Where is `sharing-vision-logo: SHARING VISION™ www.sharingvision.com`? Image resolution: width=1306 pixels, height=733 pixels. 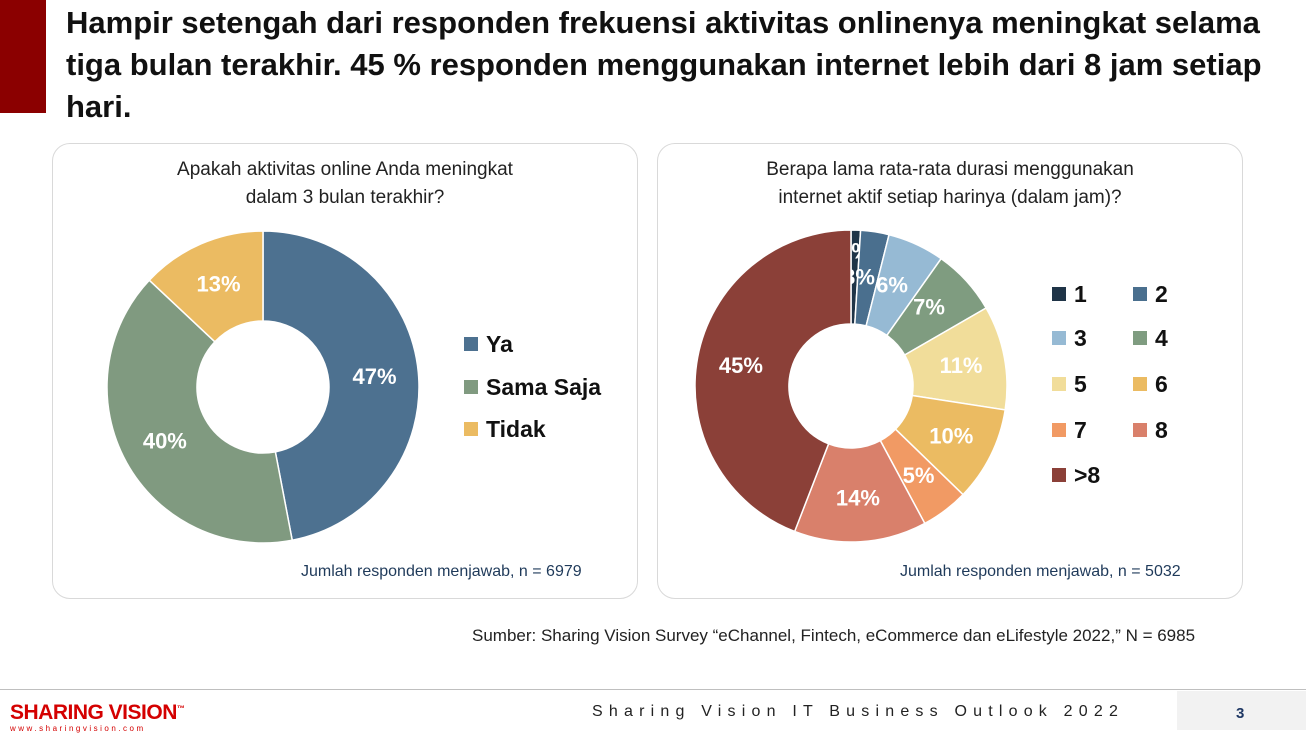
sharing-vision-logo: SHARING VISION™ www.sharingvision.com is located at coordinates (97, 715).